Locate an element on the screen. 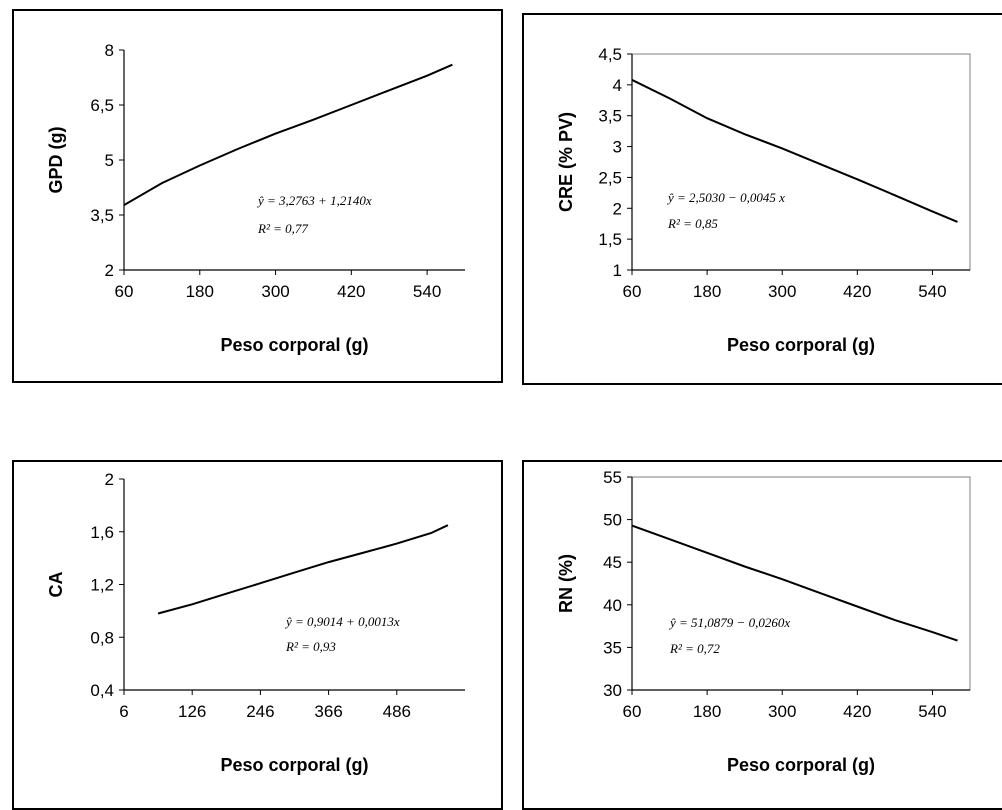  chart-cre-plot-area is located at coordinates (801, 162).